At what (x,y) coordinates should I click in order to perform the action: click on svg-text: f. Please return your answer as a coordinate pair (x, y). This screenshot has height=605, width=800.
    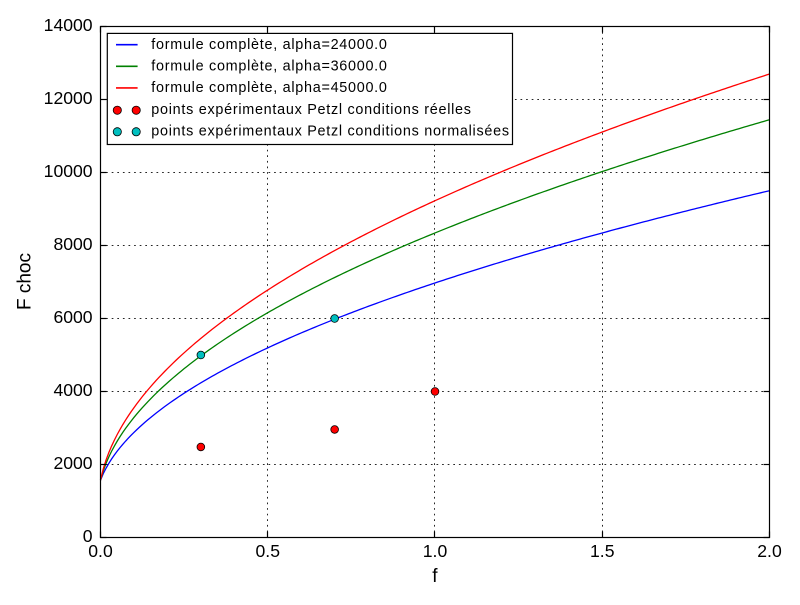
    Looking at the image, I should click on (435, 576).